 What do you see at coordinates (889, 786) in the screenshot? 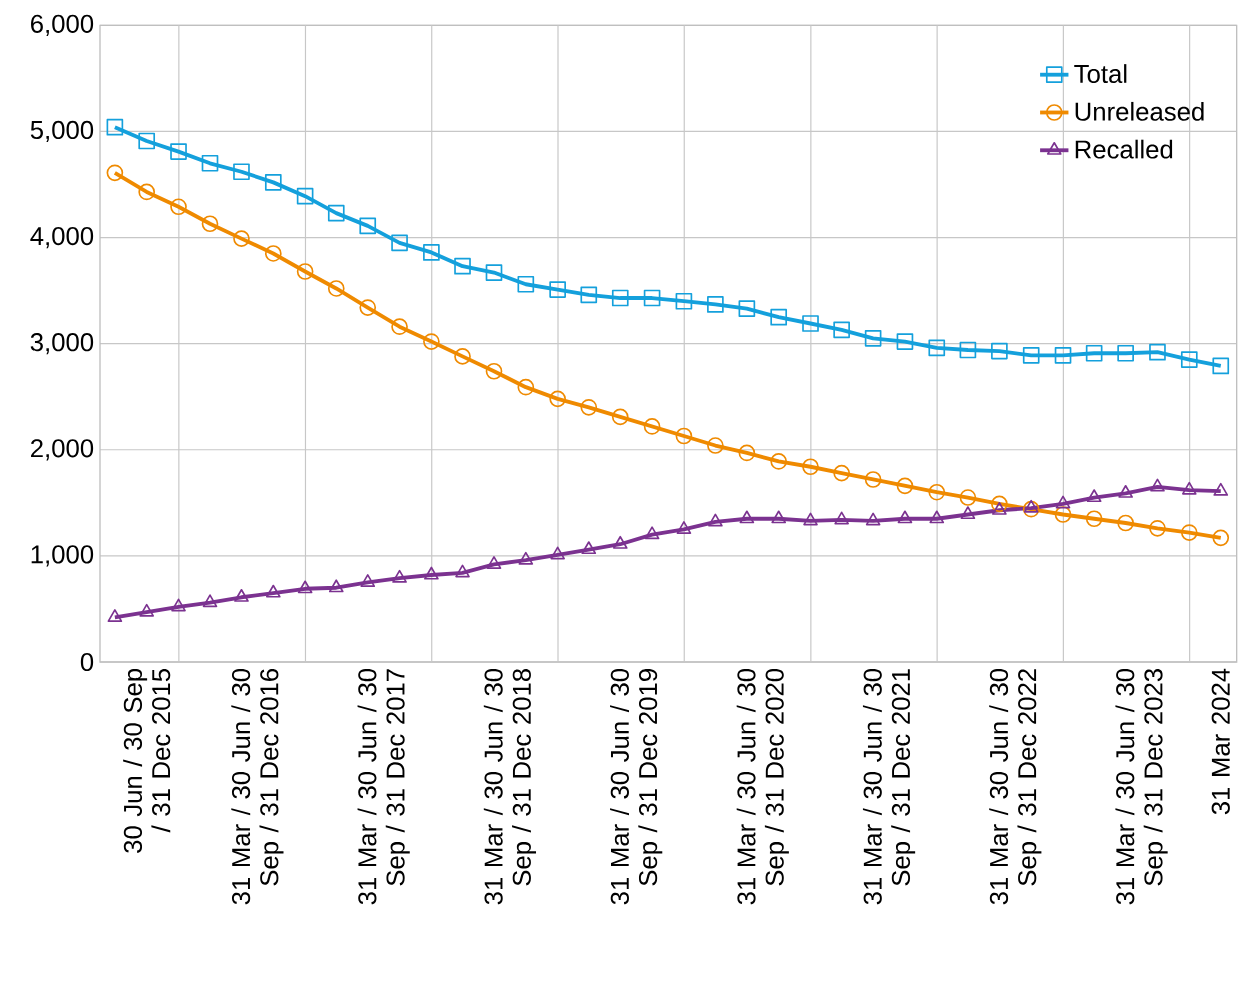
I see `x-tick-label: 31 Mar / 30 Jun / 30 Sep / 31 Dec 2021` at bounding box center [889, 786].